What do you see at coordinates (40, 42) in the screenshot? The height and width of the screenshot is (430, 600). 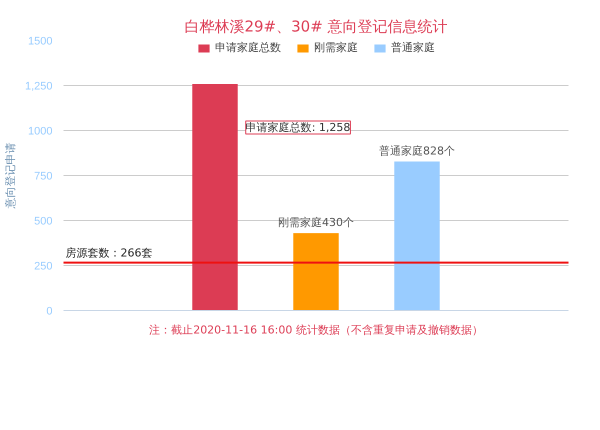 I see `y-tick-label: 1500` at bounding box center [40, 42].